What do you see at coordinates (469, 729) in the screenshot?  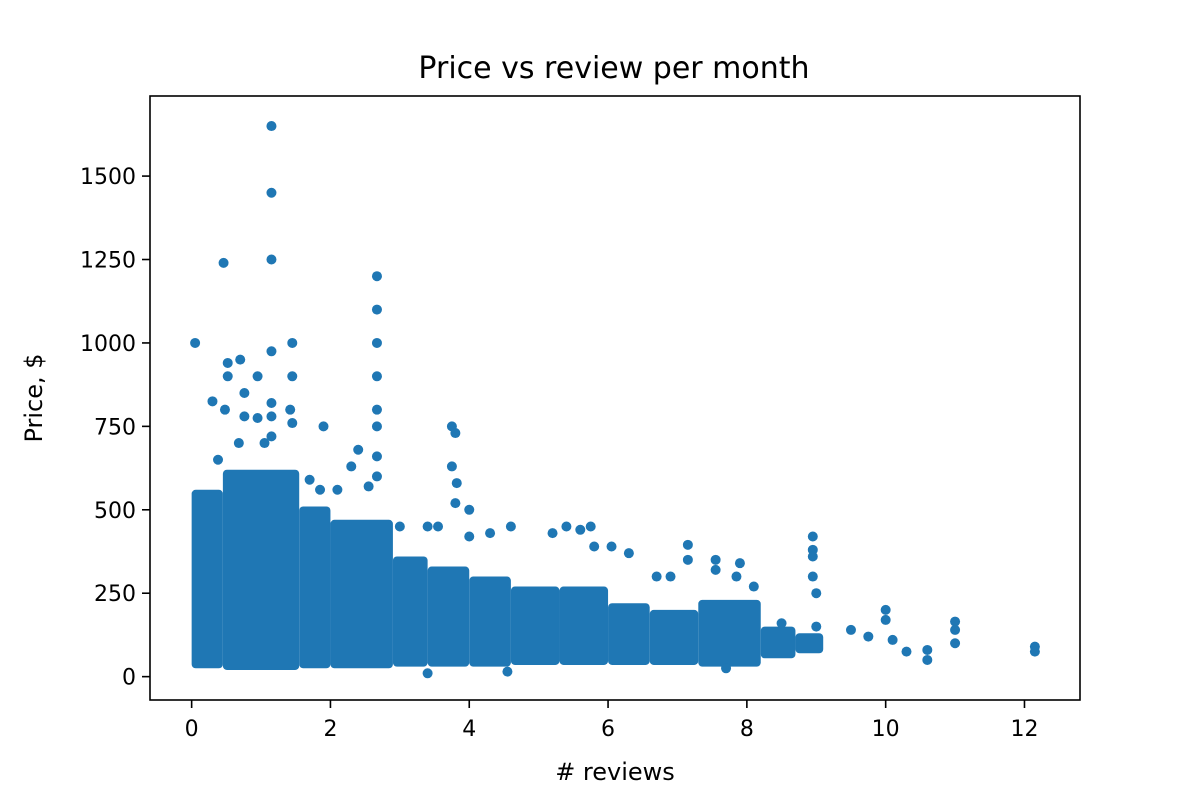 I see `x-tick-label: 4` at bounding box center [469, 729].